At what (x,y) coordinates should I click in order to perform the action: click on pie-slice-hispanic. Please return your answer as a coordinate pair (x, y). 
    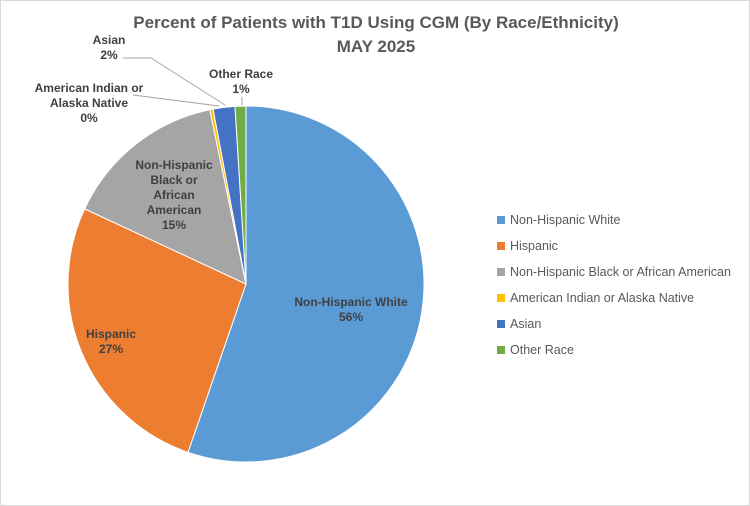
    Looking at the image, I should click on (157, 330).